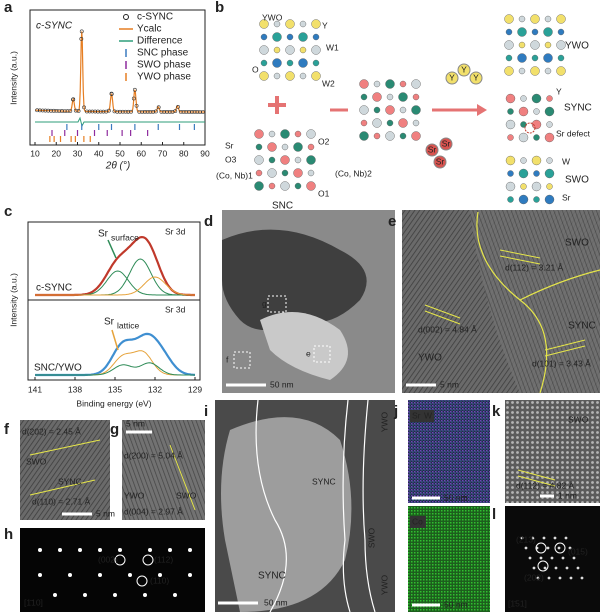 This screenshot has width=600, height=612. I want to click on label: YWO phase, so click(164, 77).